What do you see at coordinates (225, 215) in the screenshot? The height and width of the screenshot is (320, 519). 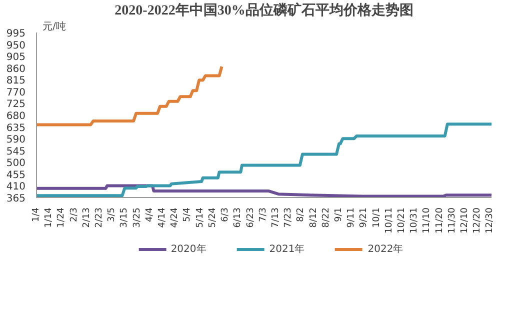 I see `x-tick-label: 6/3` at bounding box center [225, 215].